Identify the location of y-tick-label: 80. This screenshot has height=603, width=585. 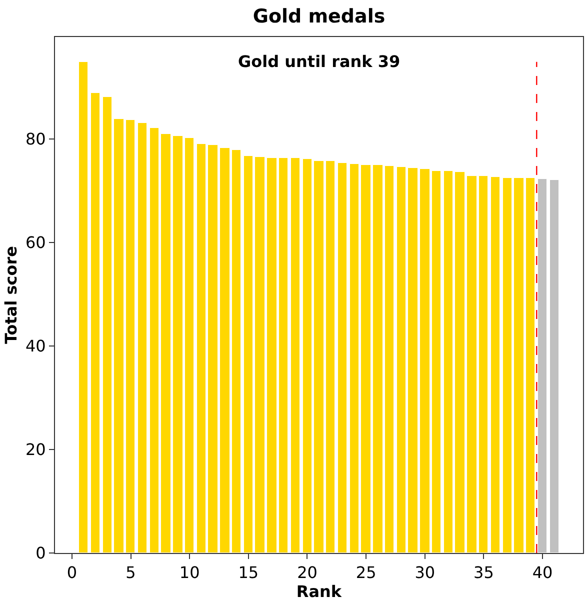
(35, 139).